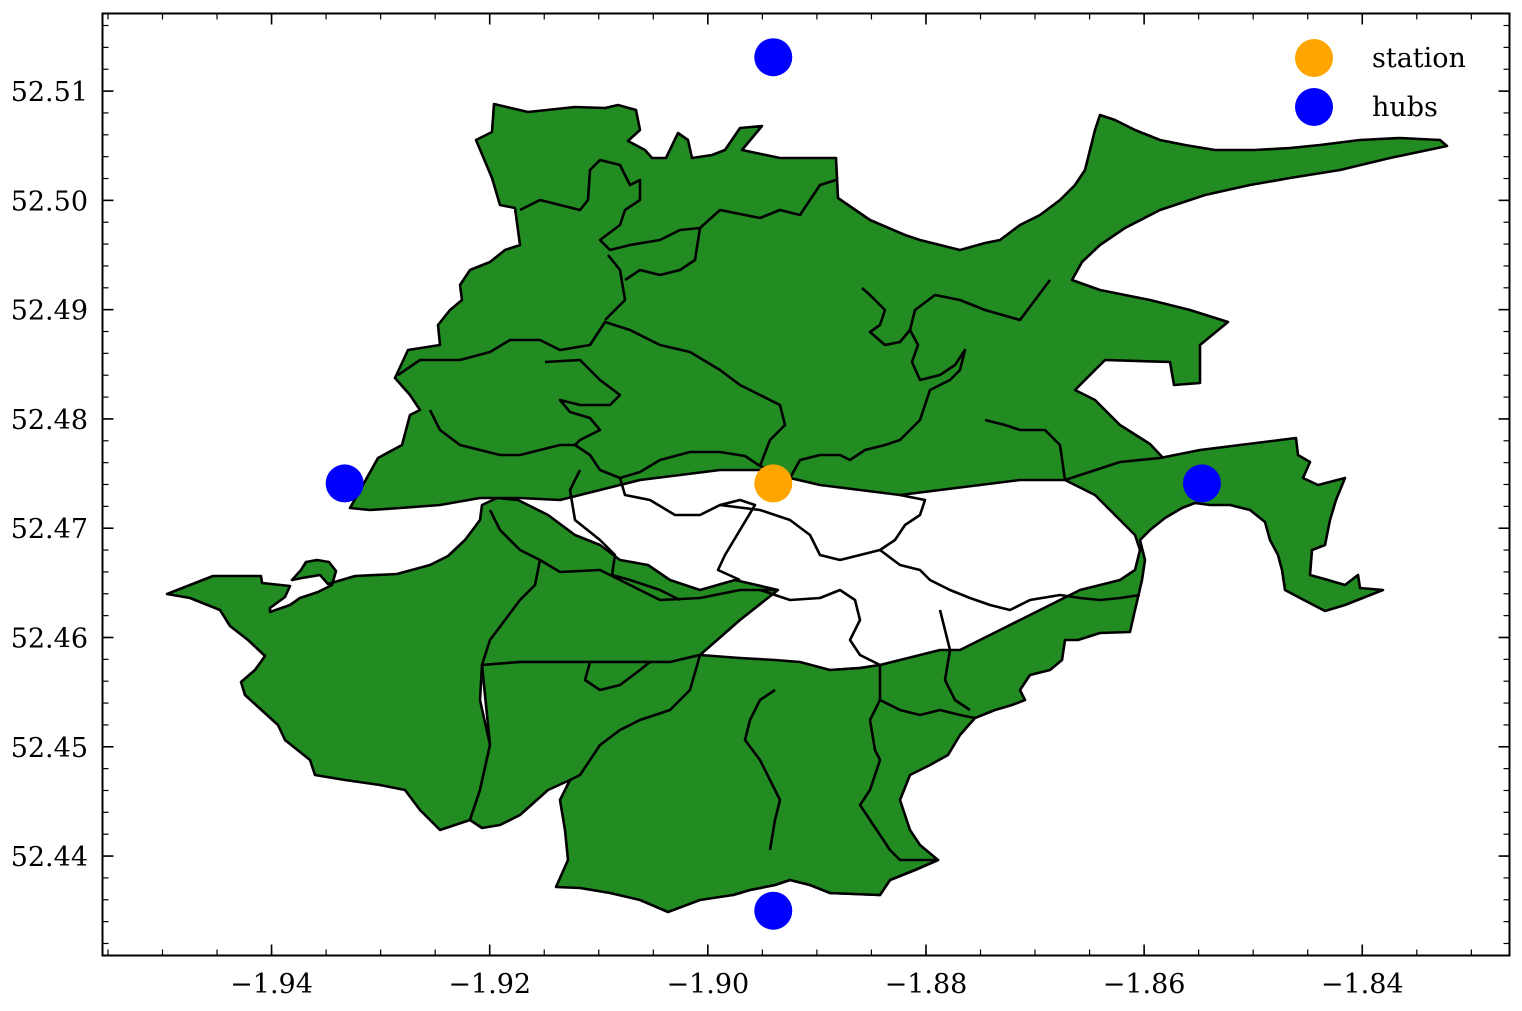 Image resolution: width=1522 pixels, height=1011 pixels. What do you see at coordinates (707, 984) in the screenshot?
I see `x-tick-label: −1.90` at bounding box center [707, 984].